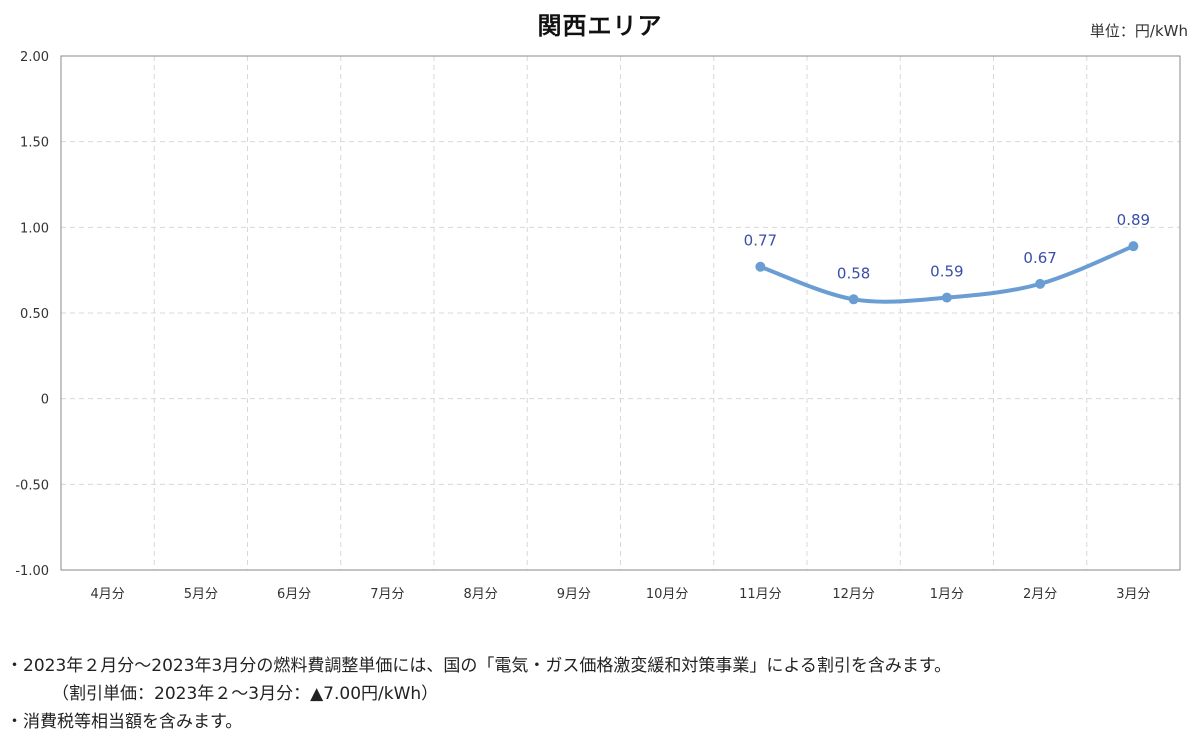  What do you see at coordinates (1039, 258) in the screenshot?
I see `data-label: 0.67` at bounding box center [1039, 258].